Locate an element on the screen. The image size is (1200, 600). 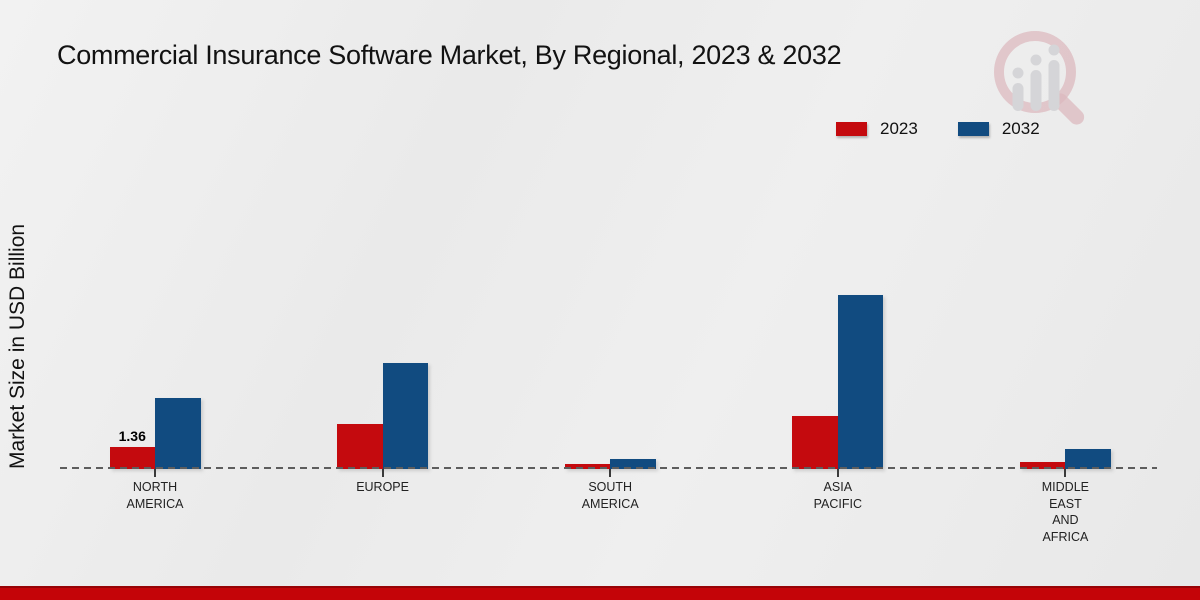
legend-swatch-2023 is located at coordinates (851, 129).